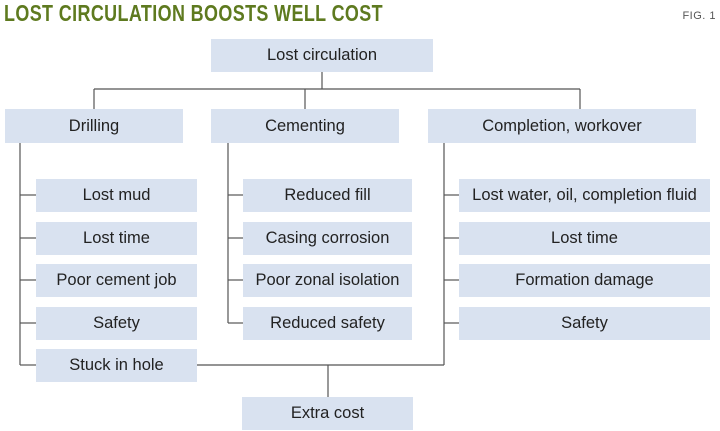 This screenshot has width=720, height=431. I want to click on category-cementing: Cementing, so click(305, 126).